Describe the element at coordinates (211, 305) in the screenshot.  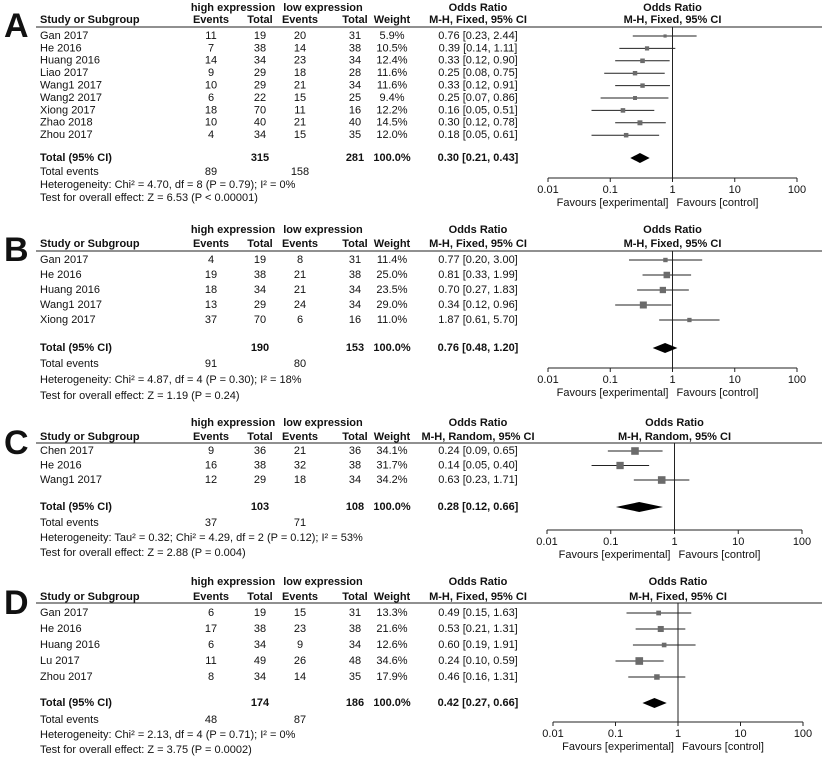
I see `cell: 13` at that location.